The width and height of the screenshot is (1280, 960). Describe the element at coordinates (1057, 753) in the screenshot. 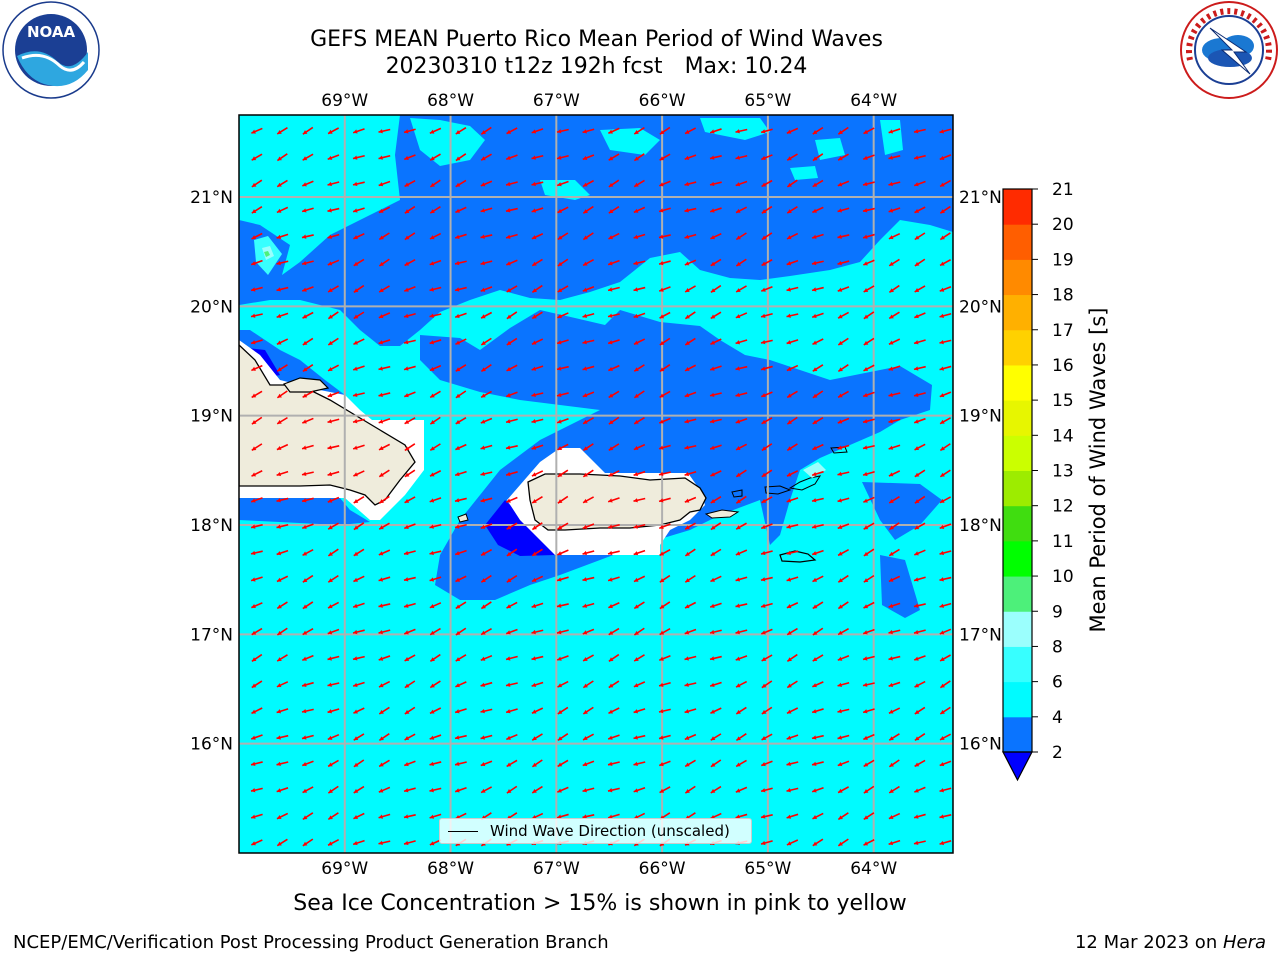

I see `colorbar-tick-label: 2` at that location.